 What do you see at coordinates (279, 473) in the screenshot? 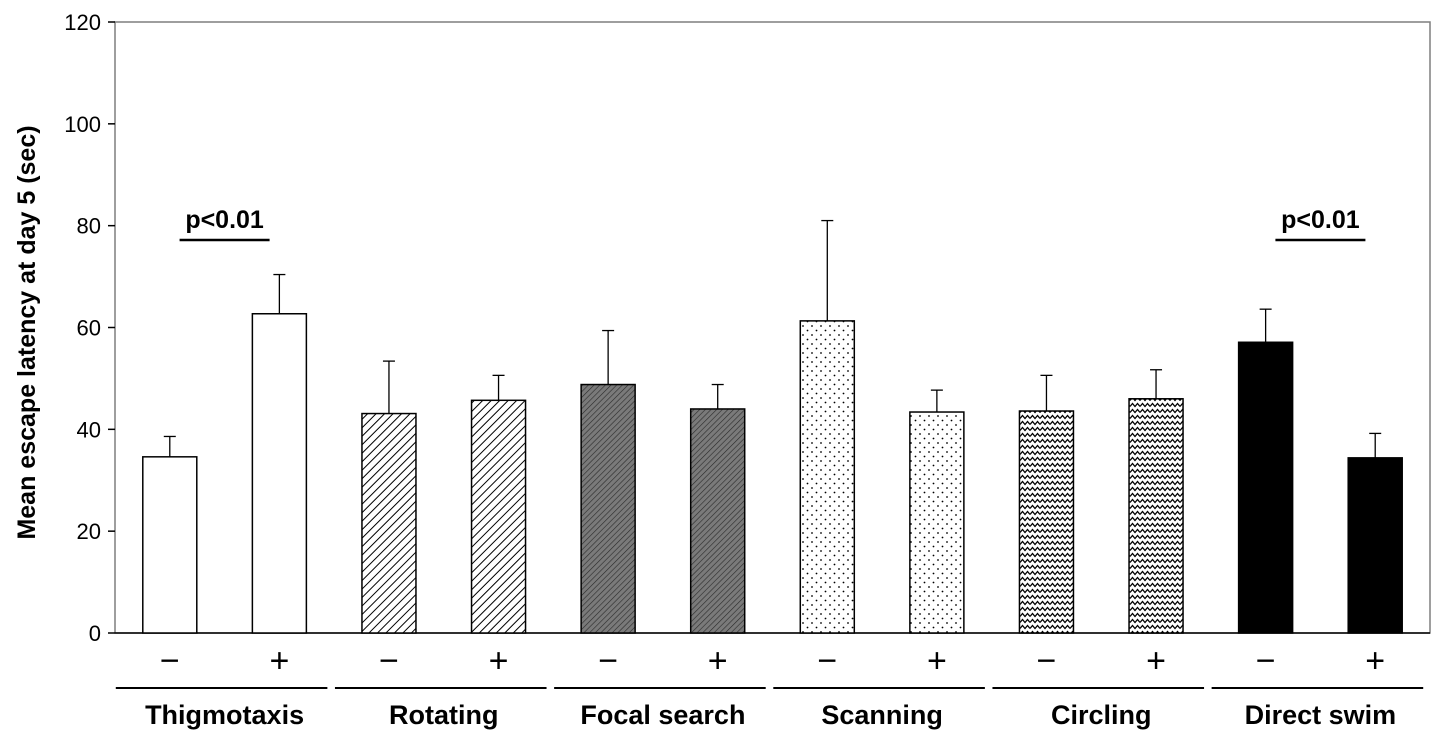
I see `bar-thigmotaxis-plus` at bounding box center [279, 473].